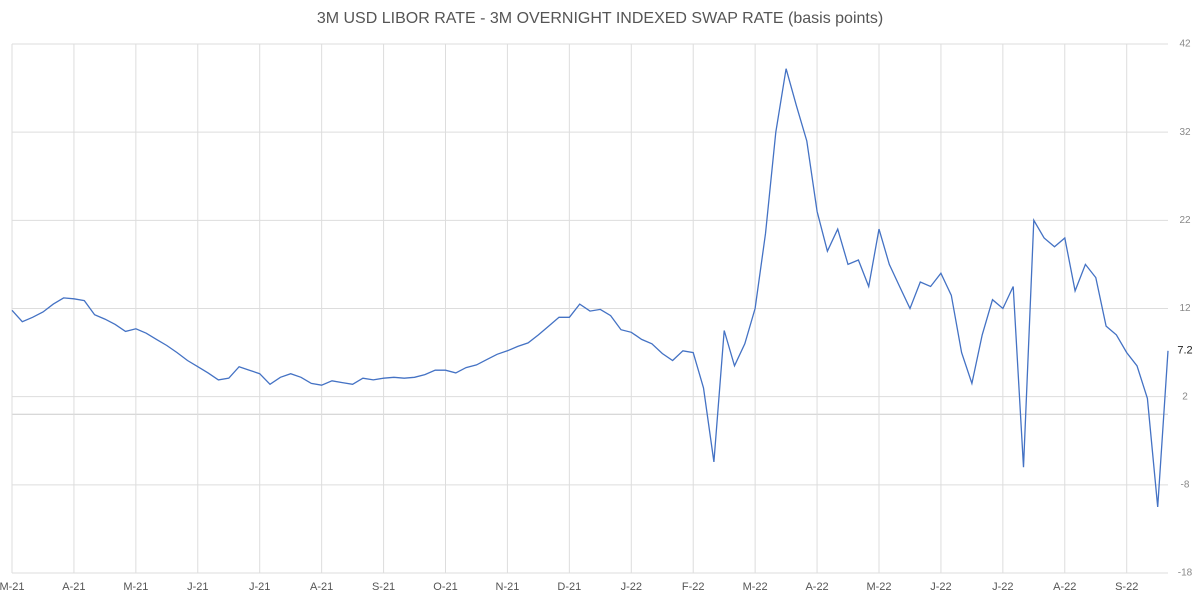 The image size is (1200, 606). I want to click on x-tick-label: D-21, so click(569, 587).